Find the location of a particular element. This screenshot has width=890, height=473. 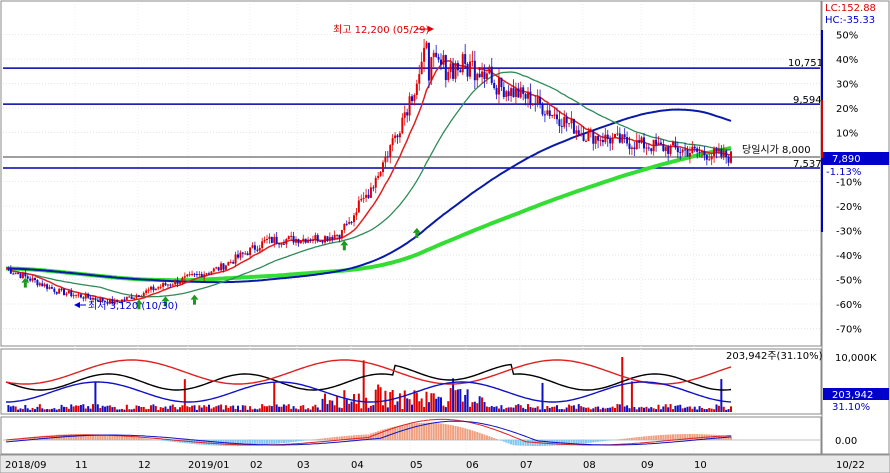

y-tick-label: -70% is located at coordinates (849, 330).